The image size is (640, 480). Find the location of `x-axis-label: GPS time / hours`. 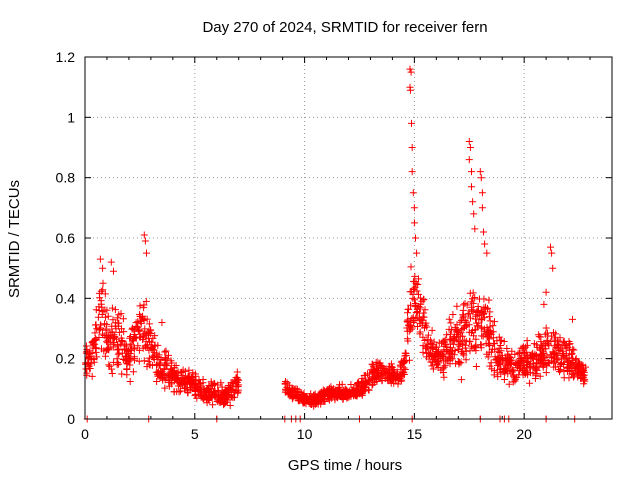

x-axis-label: GPS time / hours is located at coordinates (345, 465).